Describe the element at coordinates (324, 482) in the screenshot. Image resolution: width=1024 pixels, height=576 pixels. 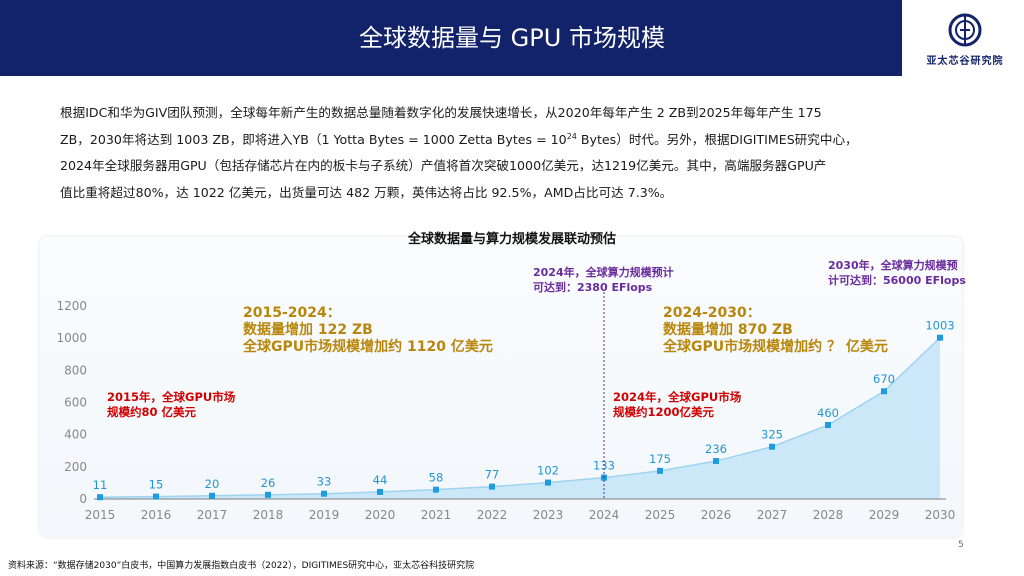
I see `data-value-label: 33` at that location.